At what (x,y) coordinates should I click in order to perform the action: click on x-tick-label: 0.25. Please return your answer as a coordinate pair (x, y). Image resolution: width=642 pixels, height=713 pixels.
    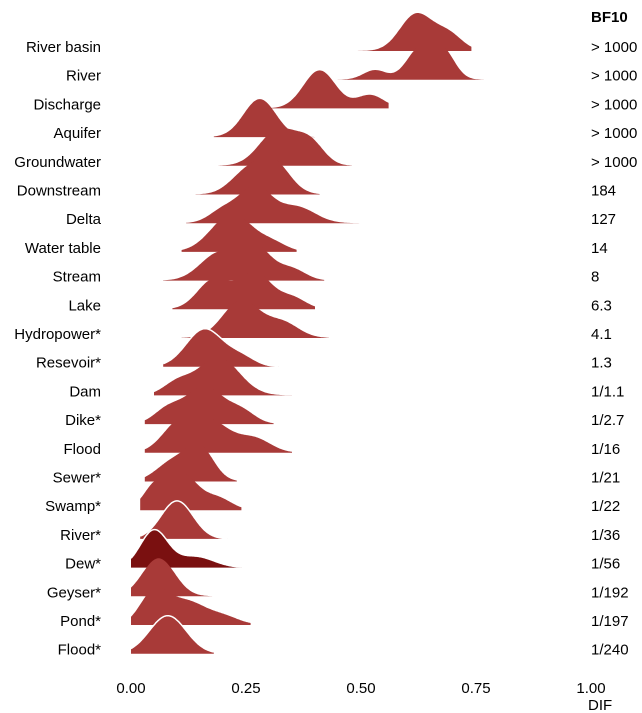
    Looking at the image, I should click on (245, 688).